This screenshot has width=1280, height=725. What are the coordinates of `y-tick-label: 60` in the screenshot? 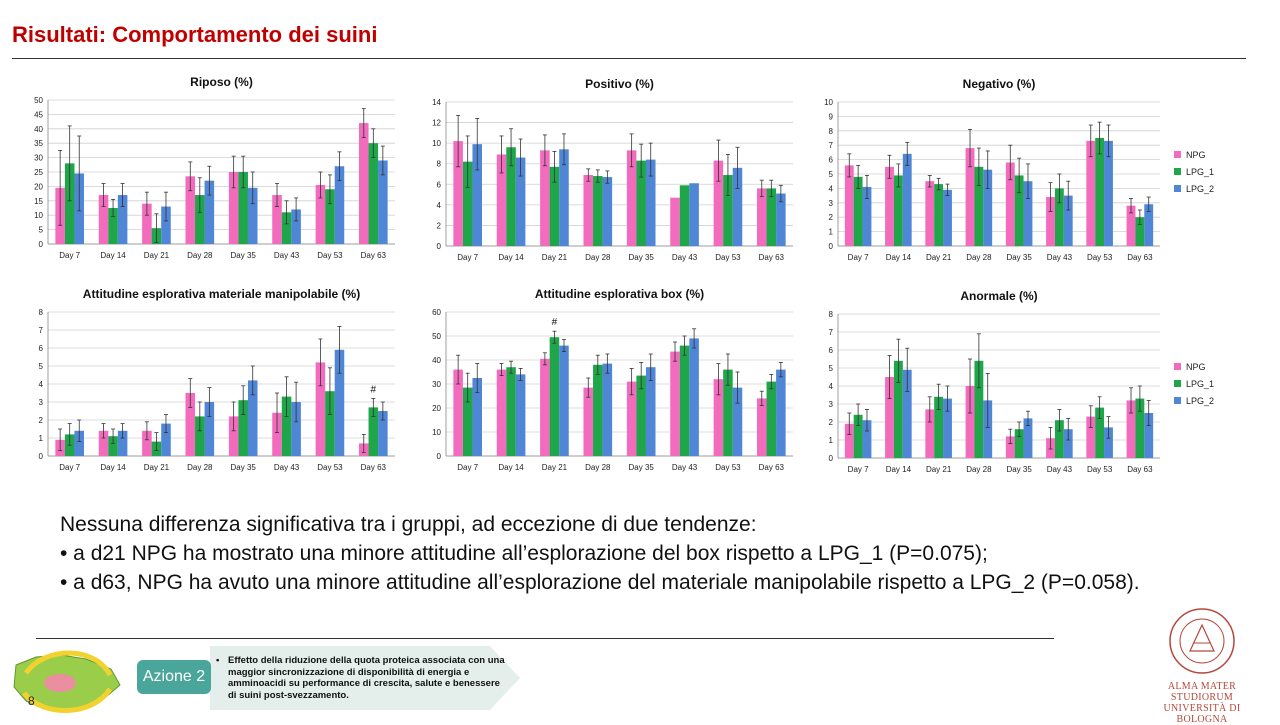 It's located at (436, 312).